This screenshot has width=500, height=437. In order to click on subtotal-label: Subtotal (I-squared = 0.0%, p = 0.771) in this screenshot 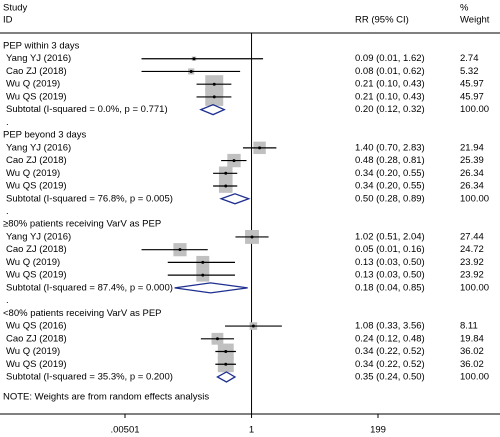, I will do `click(87, 109)`.